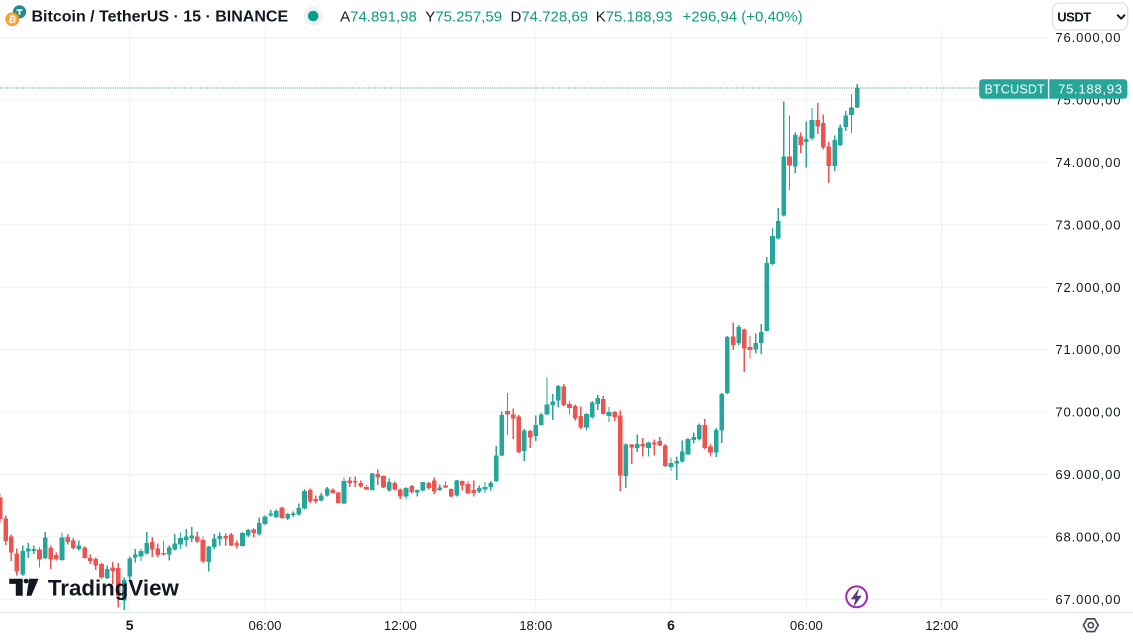  What do you see at coordinates (1088, 599) in the screenshot?
I see `svg-text: 67.000,00` at bounding box center [1088, 599].